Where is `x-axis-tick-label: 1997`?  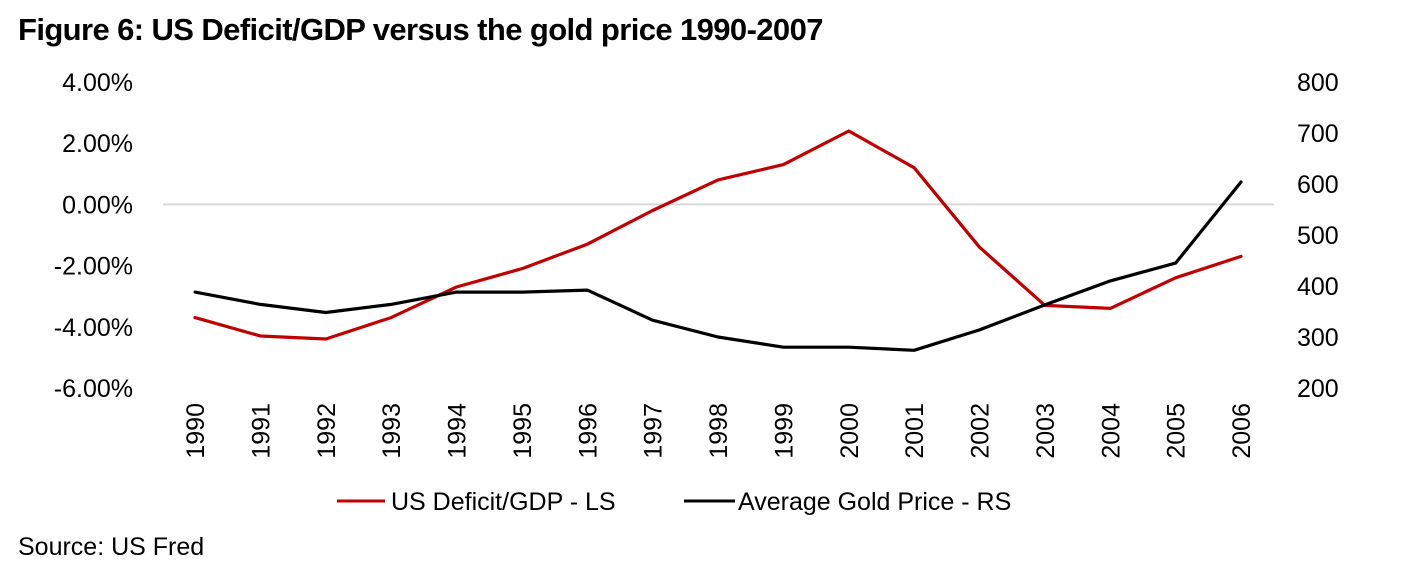
x-axis-tick-label: 1997 is located at coordinates (654, 431).